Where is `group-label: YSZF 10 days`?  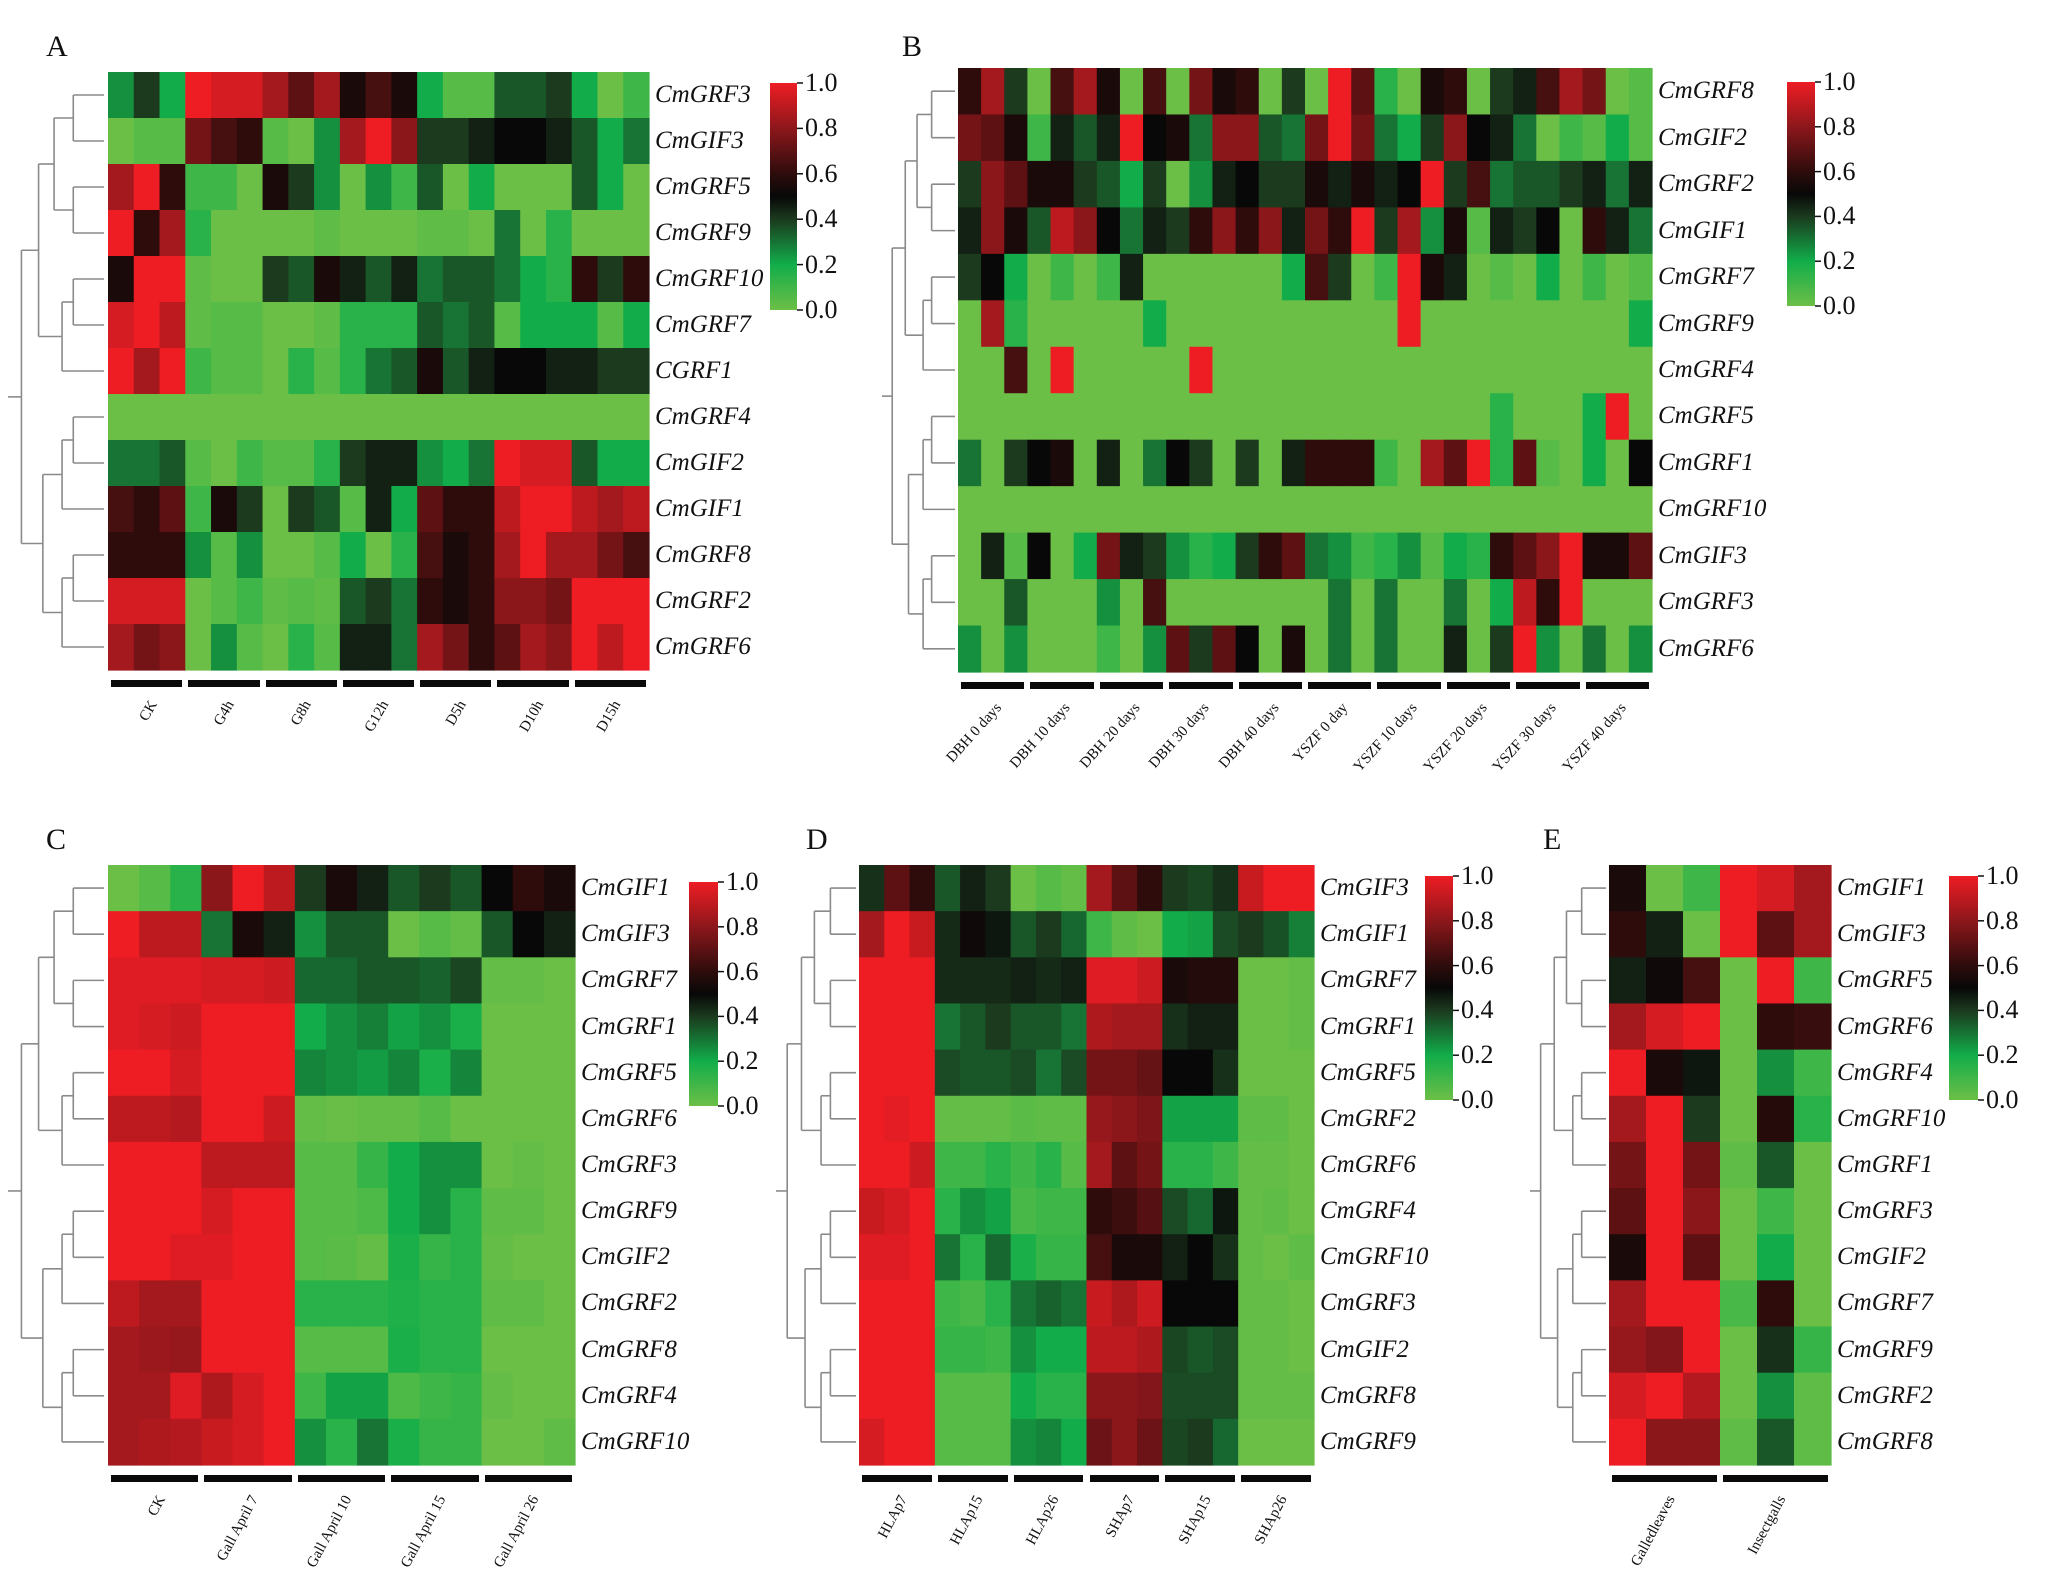
group-label: YSZF 10 days is located at coordinates (1386, 738).